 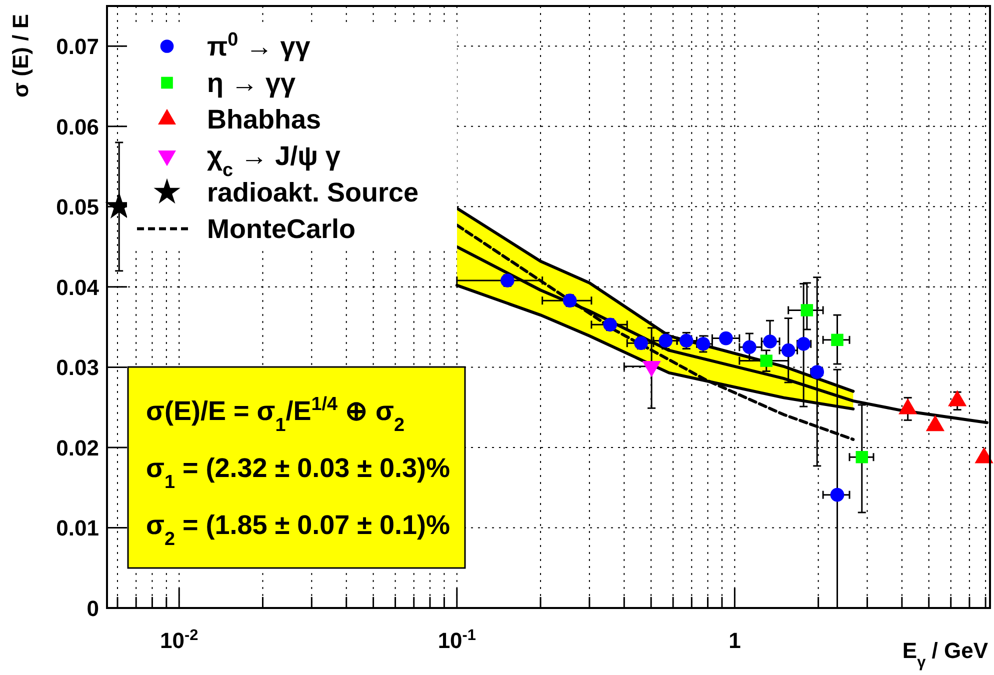 I want to click on y-tick-label: 0.01, so click(x=77, y=528).